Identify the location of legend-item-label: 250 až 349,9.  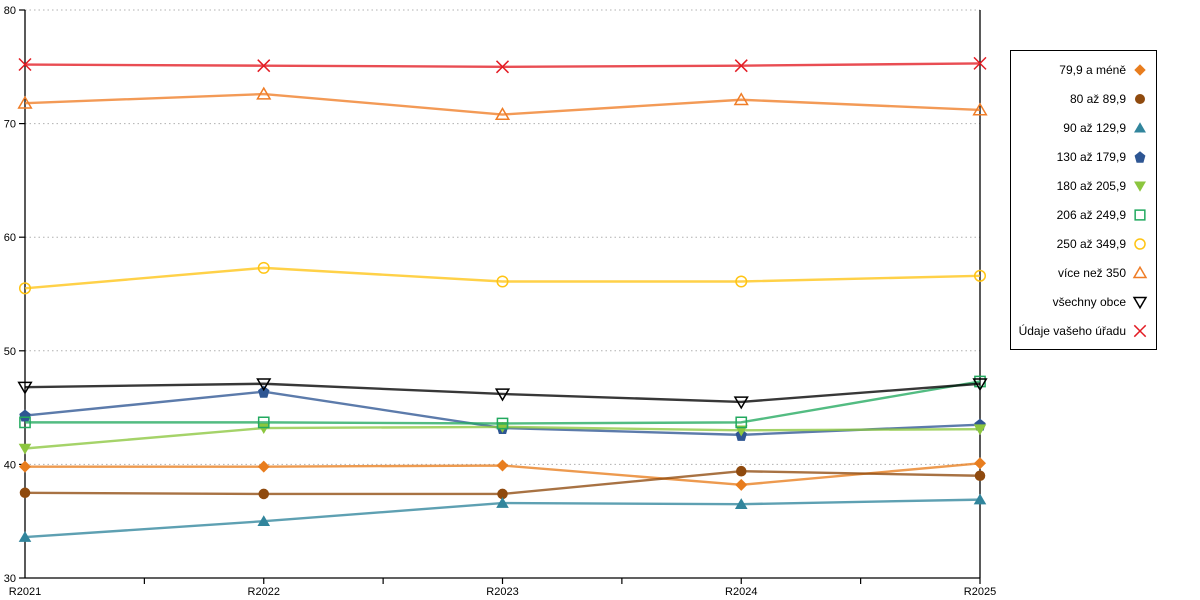
(1091, 243).